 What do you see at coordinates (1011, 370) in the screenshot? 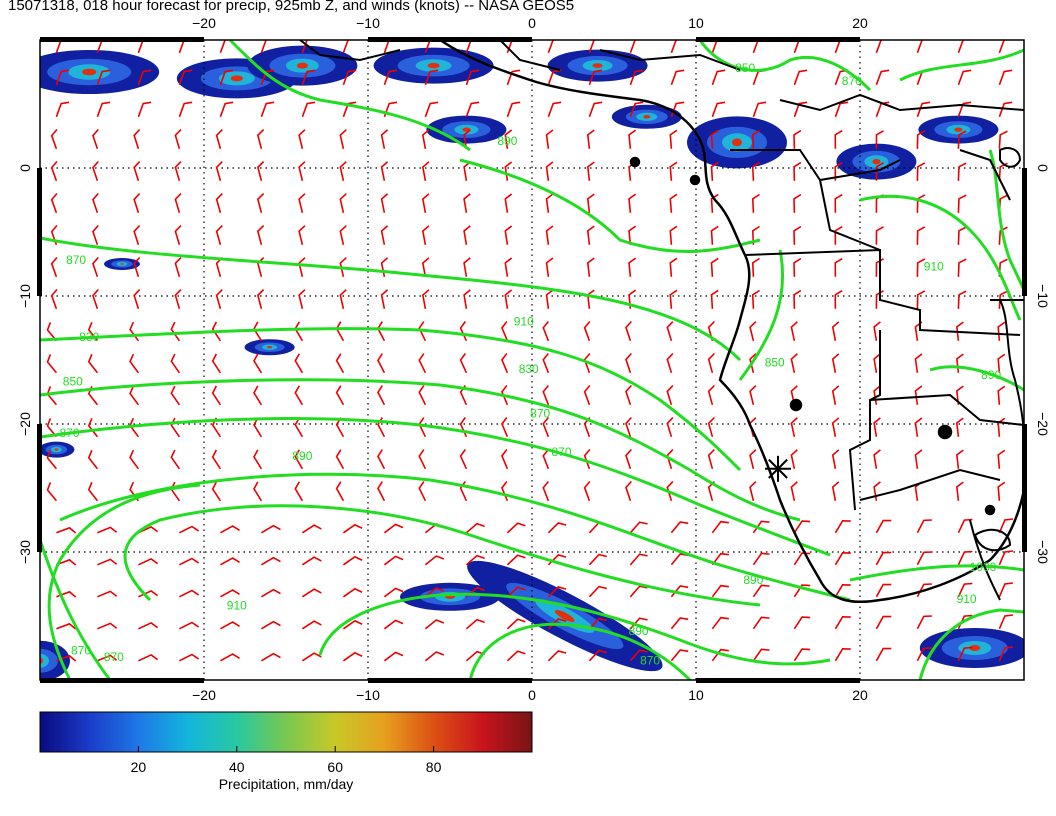
I see `east-coast` at bounding box center [1011, 370].